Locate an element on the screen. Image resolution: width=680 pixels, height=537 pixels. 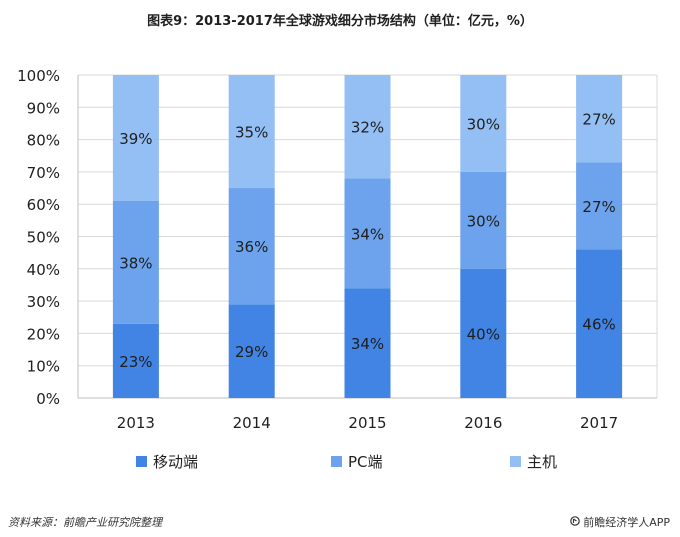
data-label: 40% is located at coordinates (483, 334).